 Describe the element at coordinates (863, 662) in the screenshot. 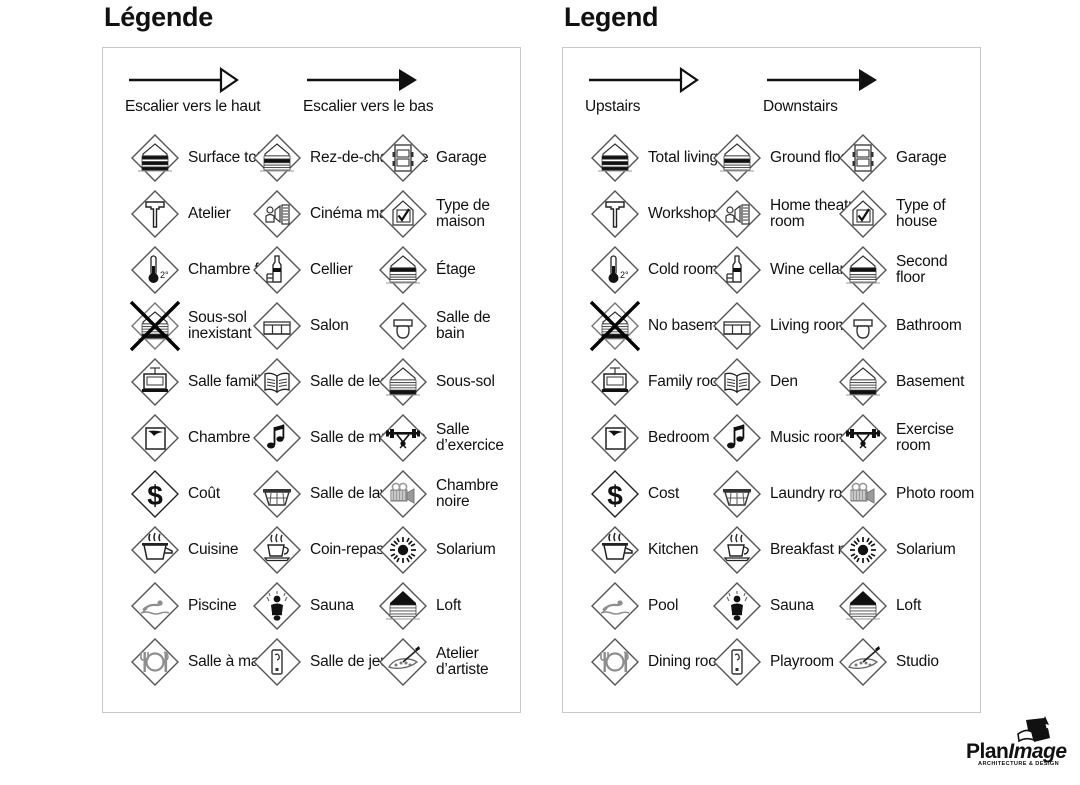

I see `studio-palette-icon` at that location.